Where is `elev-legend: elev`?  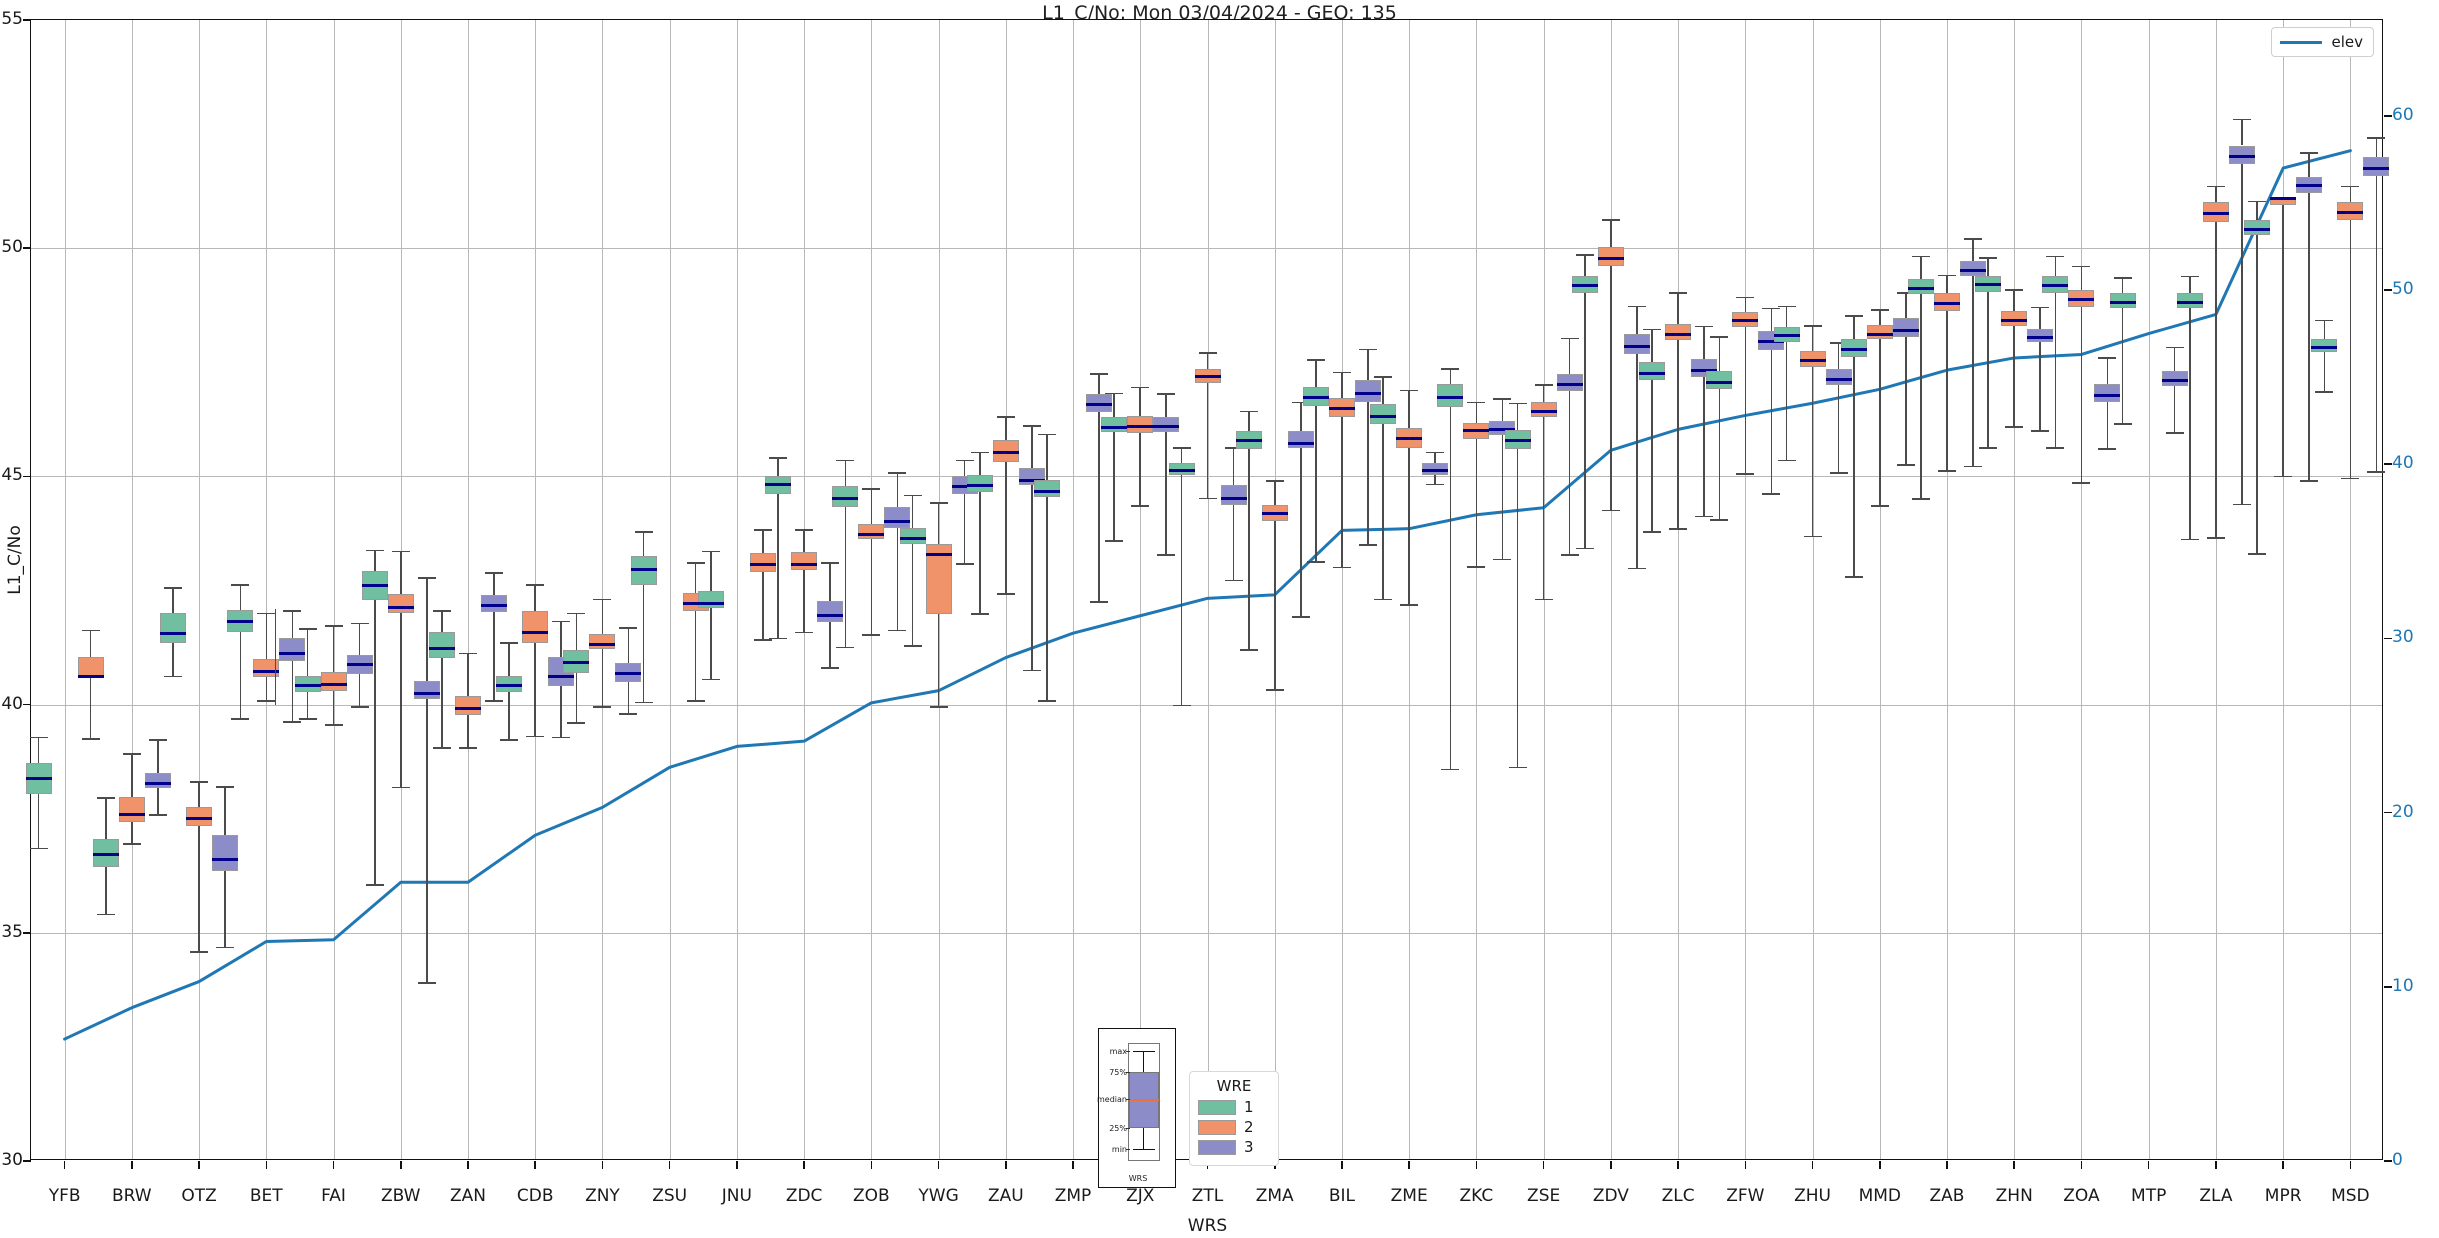 elev-legend: elev is located at coordinates (2322, 42).